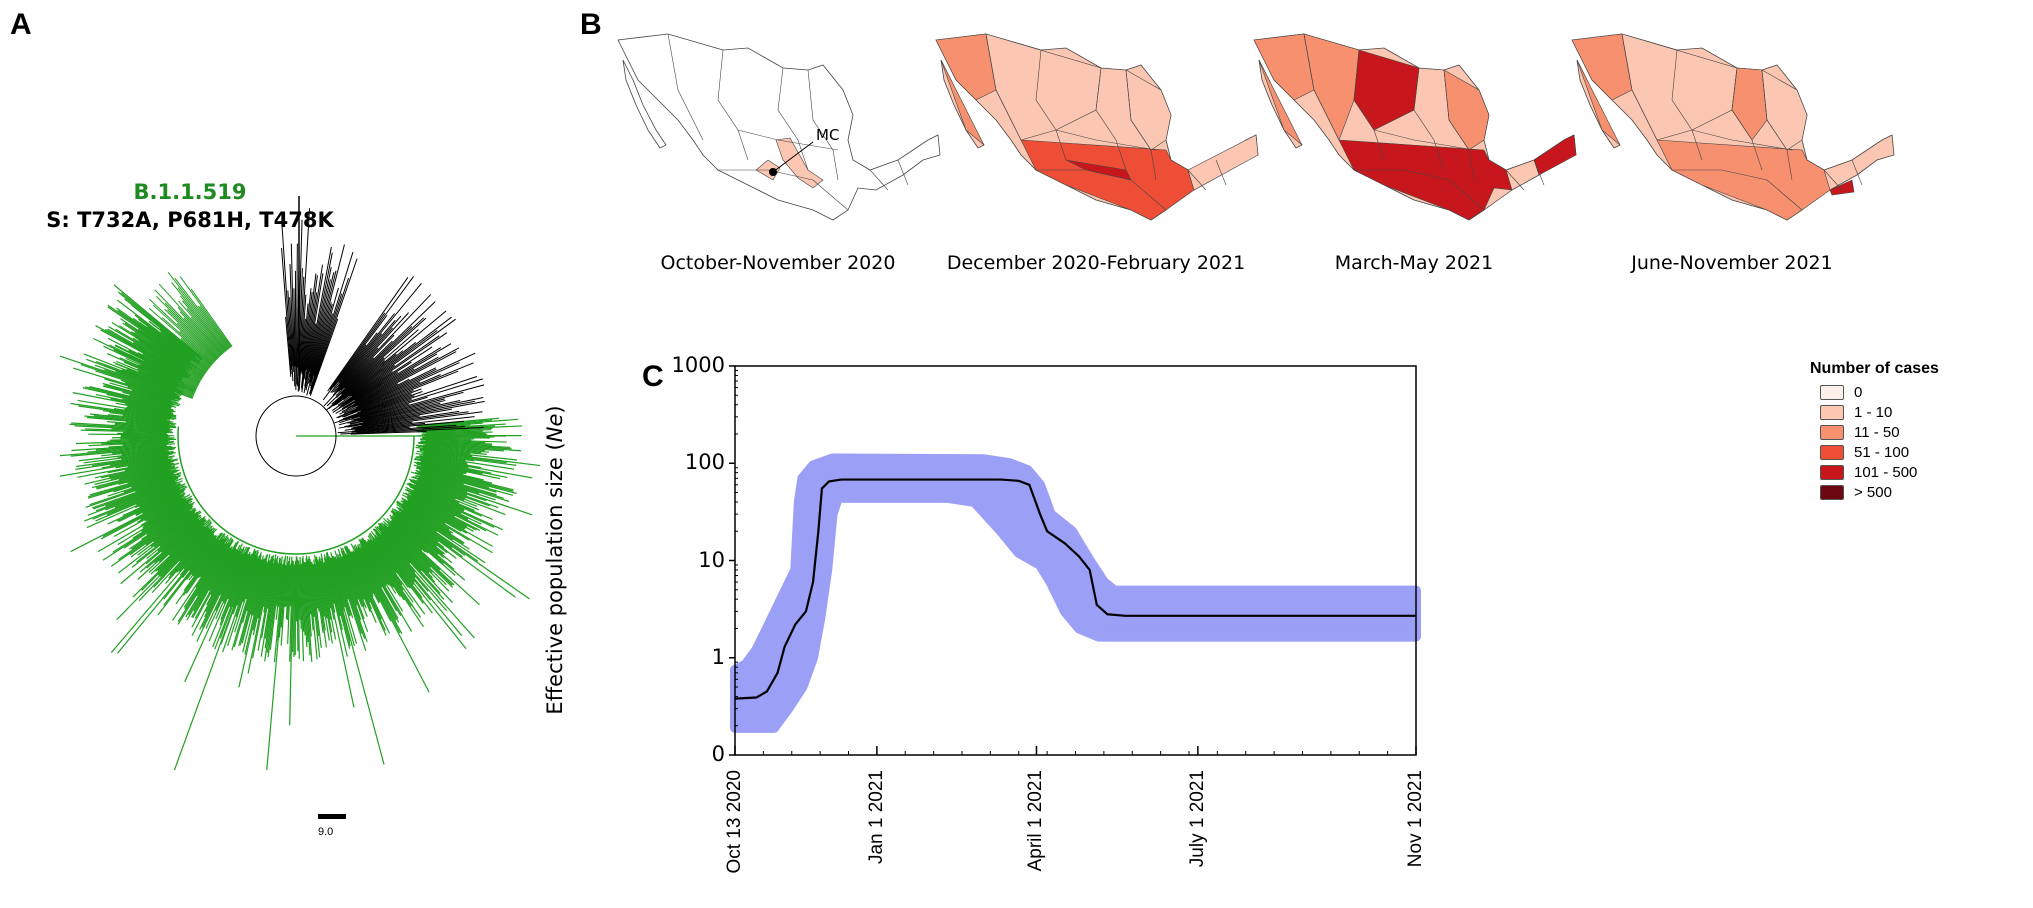  I want to click on legend-item-label: 51 - 100, so click(1882, 452).